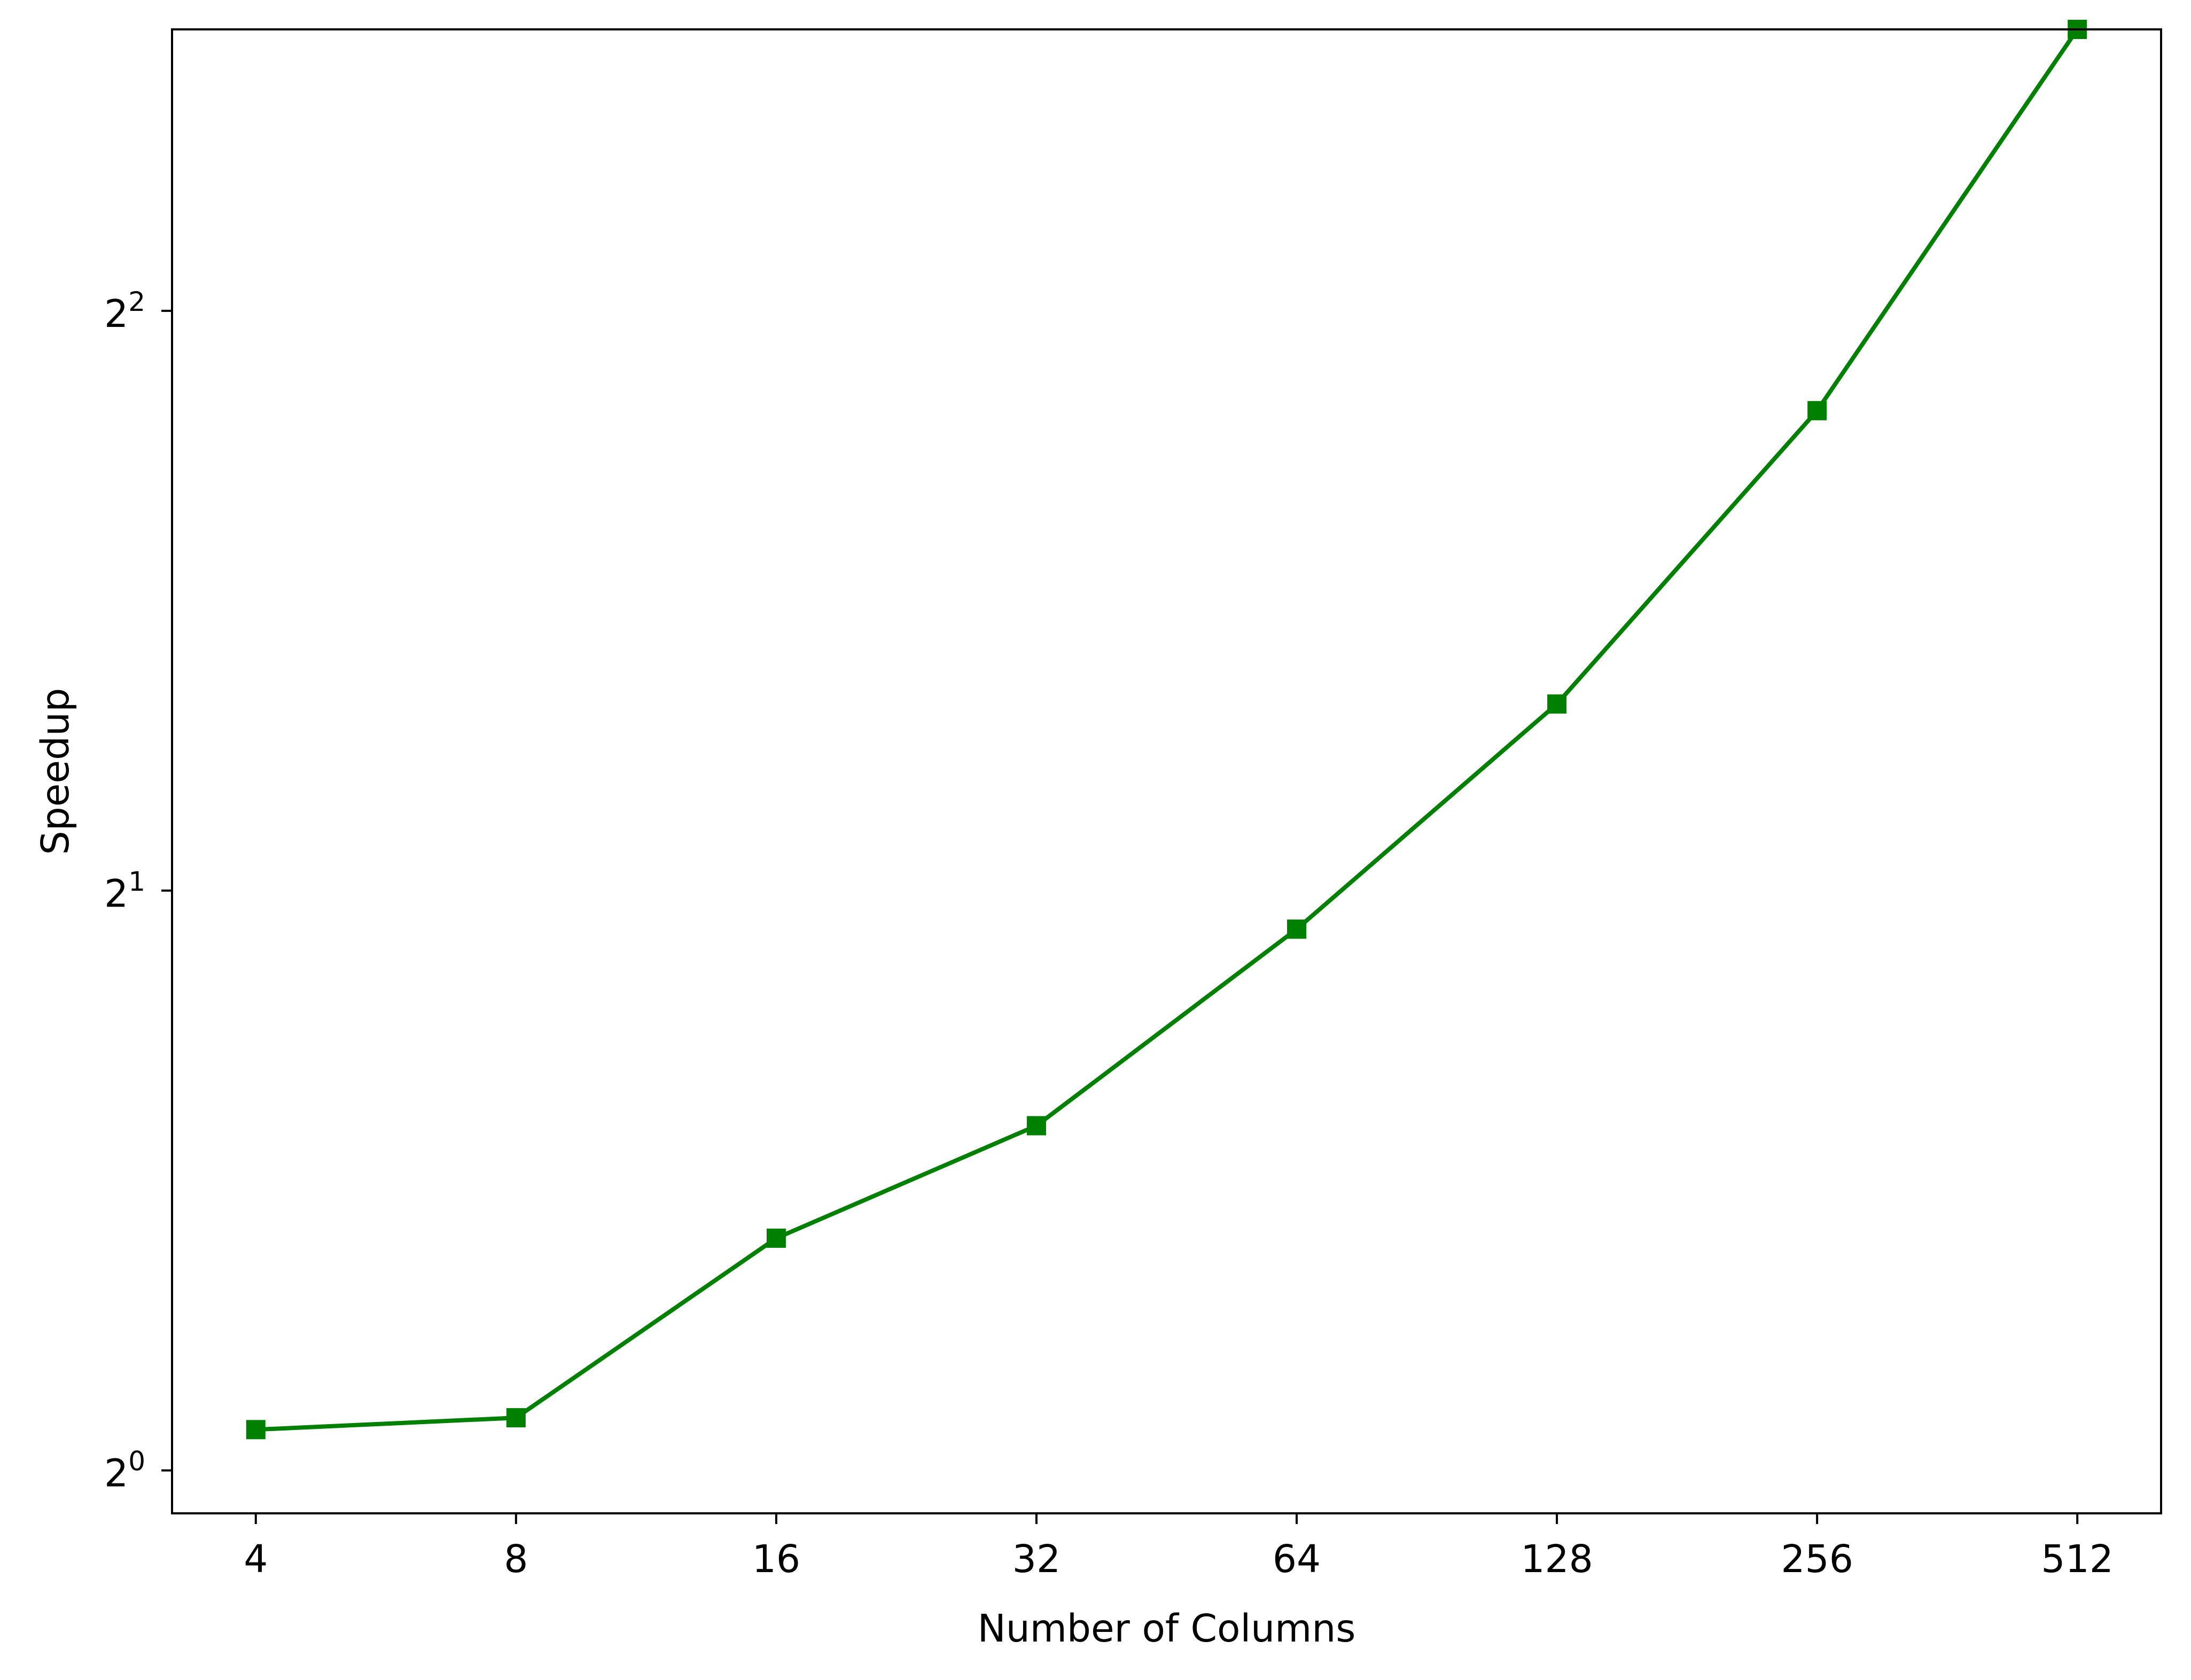 The width and height of the screenshot is (2191, 1680). I want to click on x-tick-label: 256, so click(1817, 1559).